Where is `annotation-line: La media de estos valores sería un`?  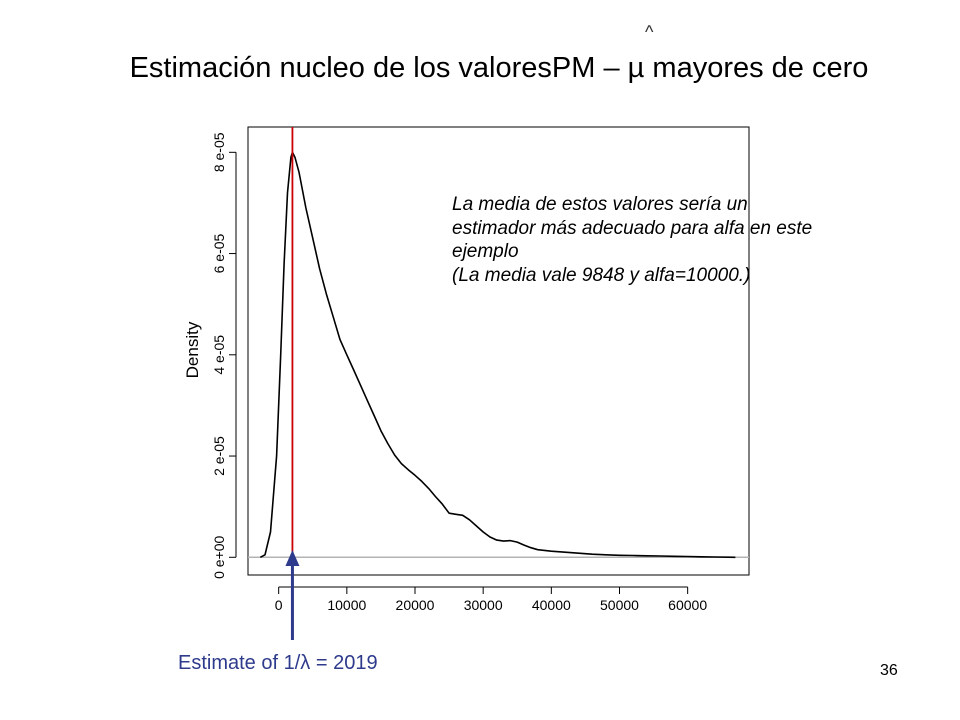 annotation-line: La media de estos valores sería un is located at coordinates (600, 204).